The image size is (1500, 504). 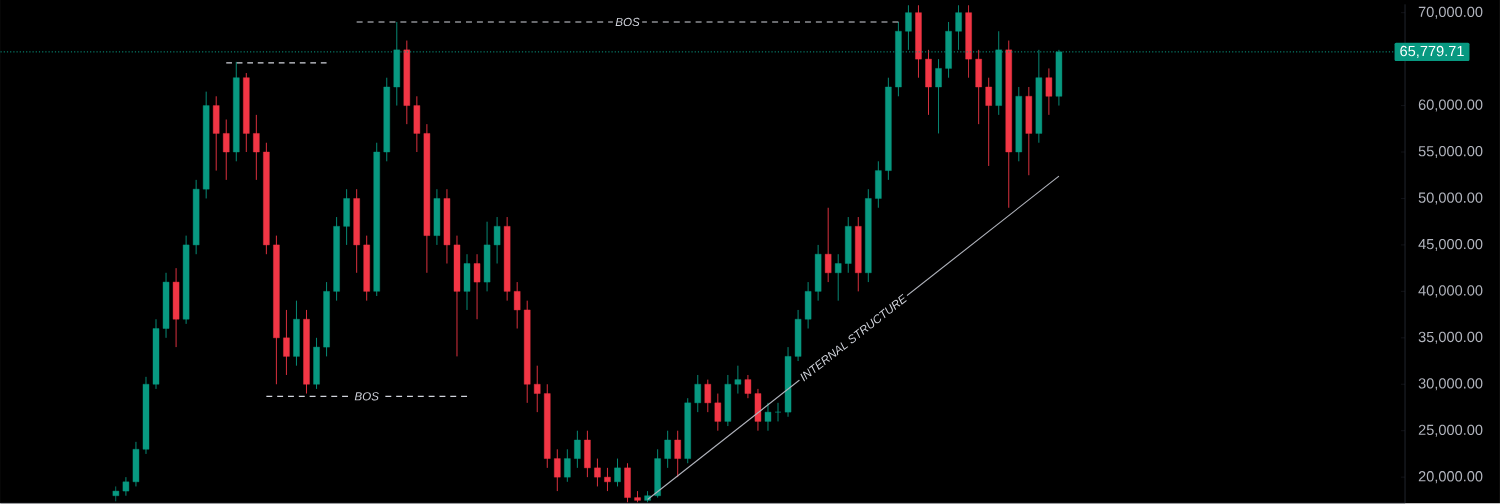 I want to click on ref-line-label: 65,779.71, so click(x=1432, y=52).